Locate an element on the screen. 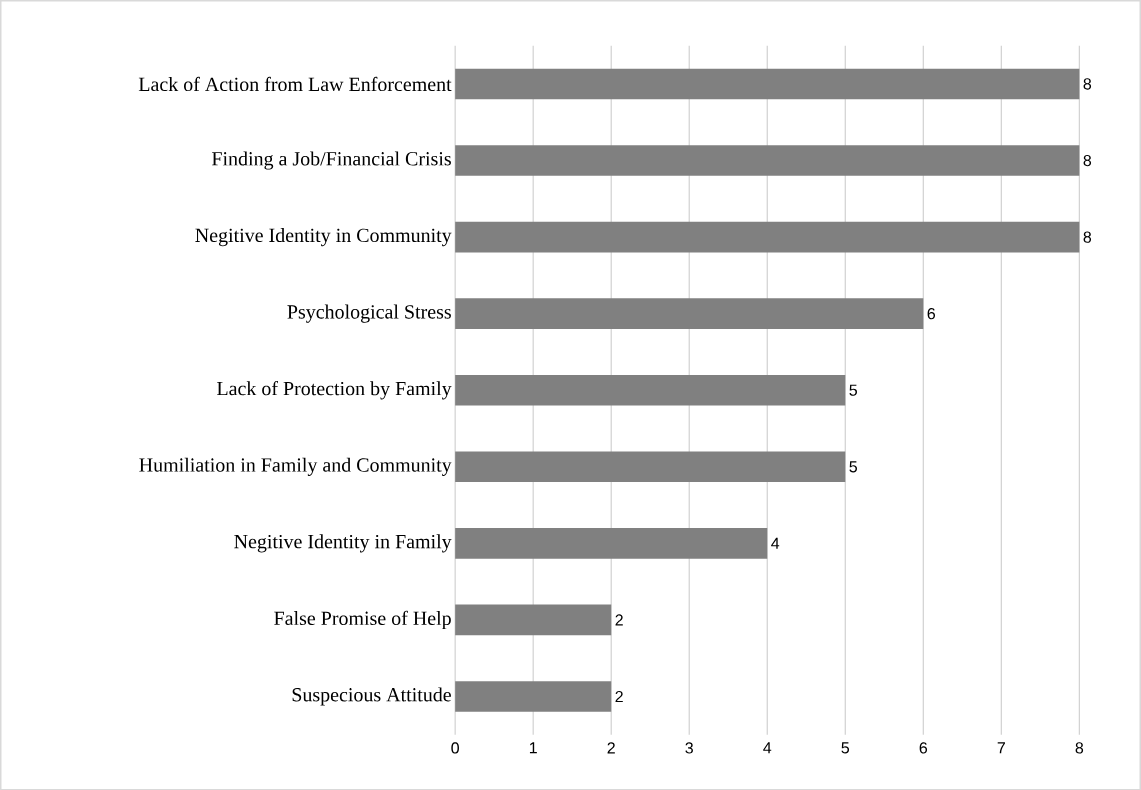  x-tick-label: 4 is located at coordinates (767, 748).